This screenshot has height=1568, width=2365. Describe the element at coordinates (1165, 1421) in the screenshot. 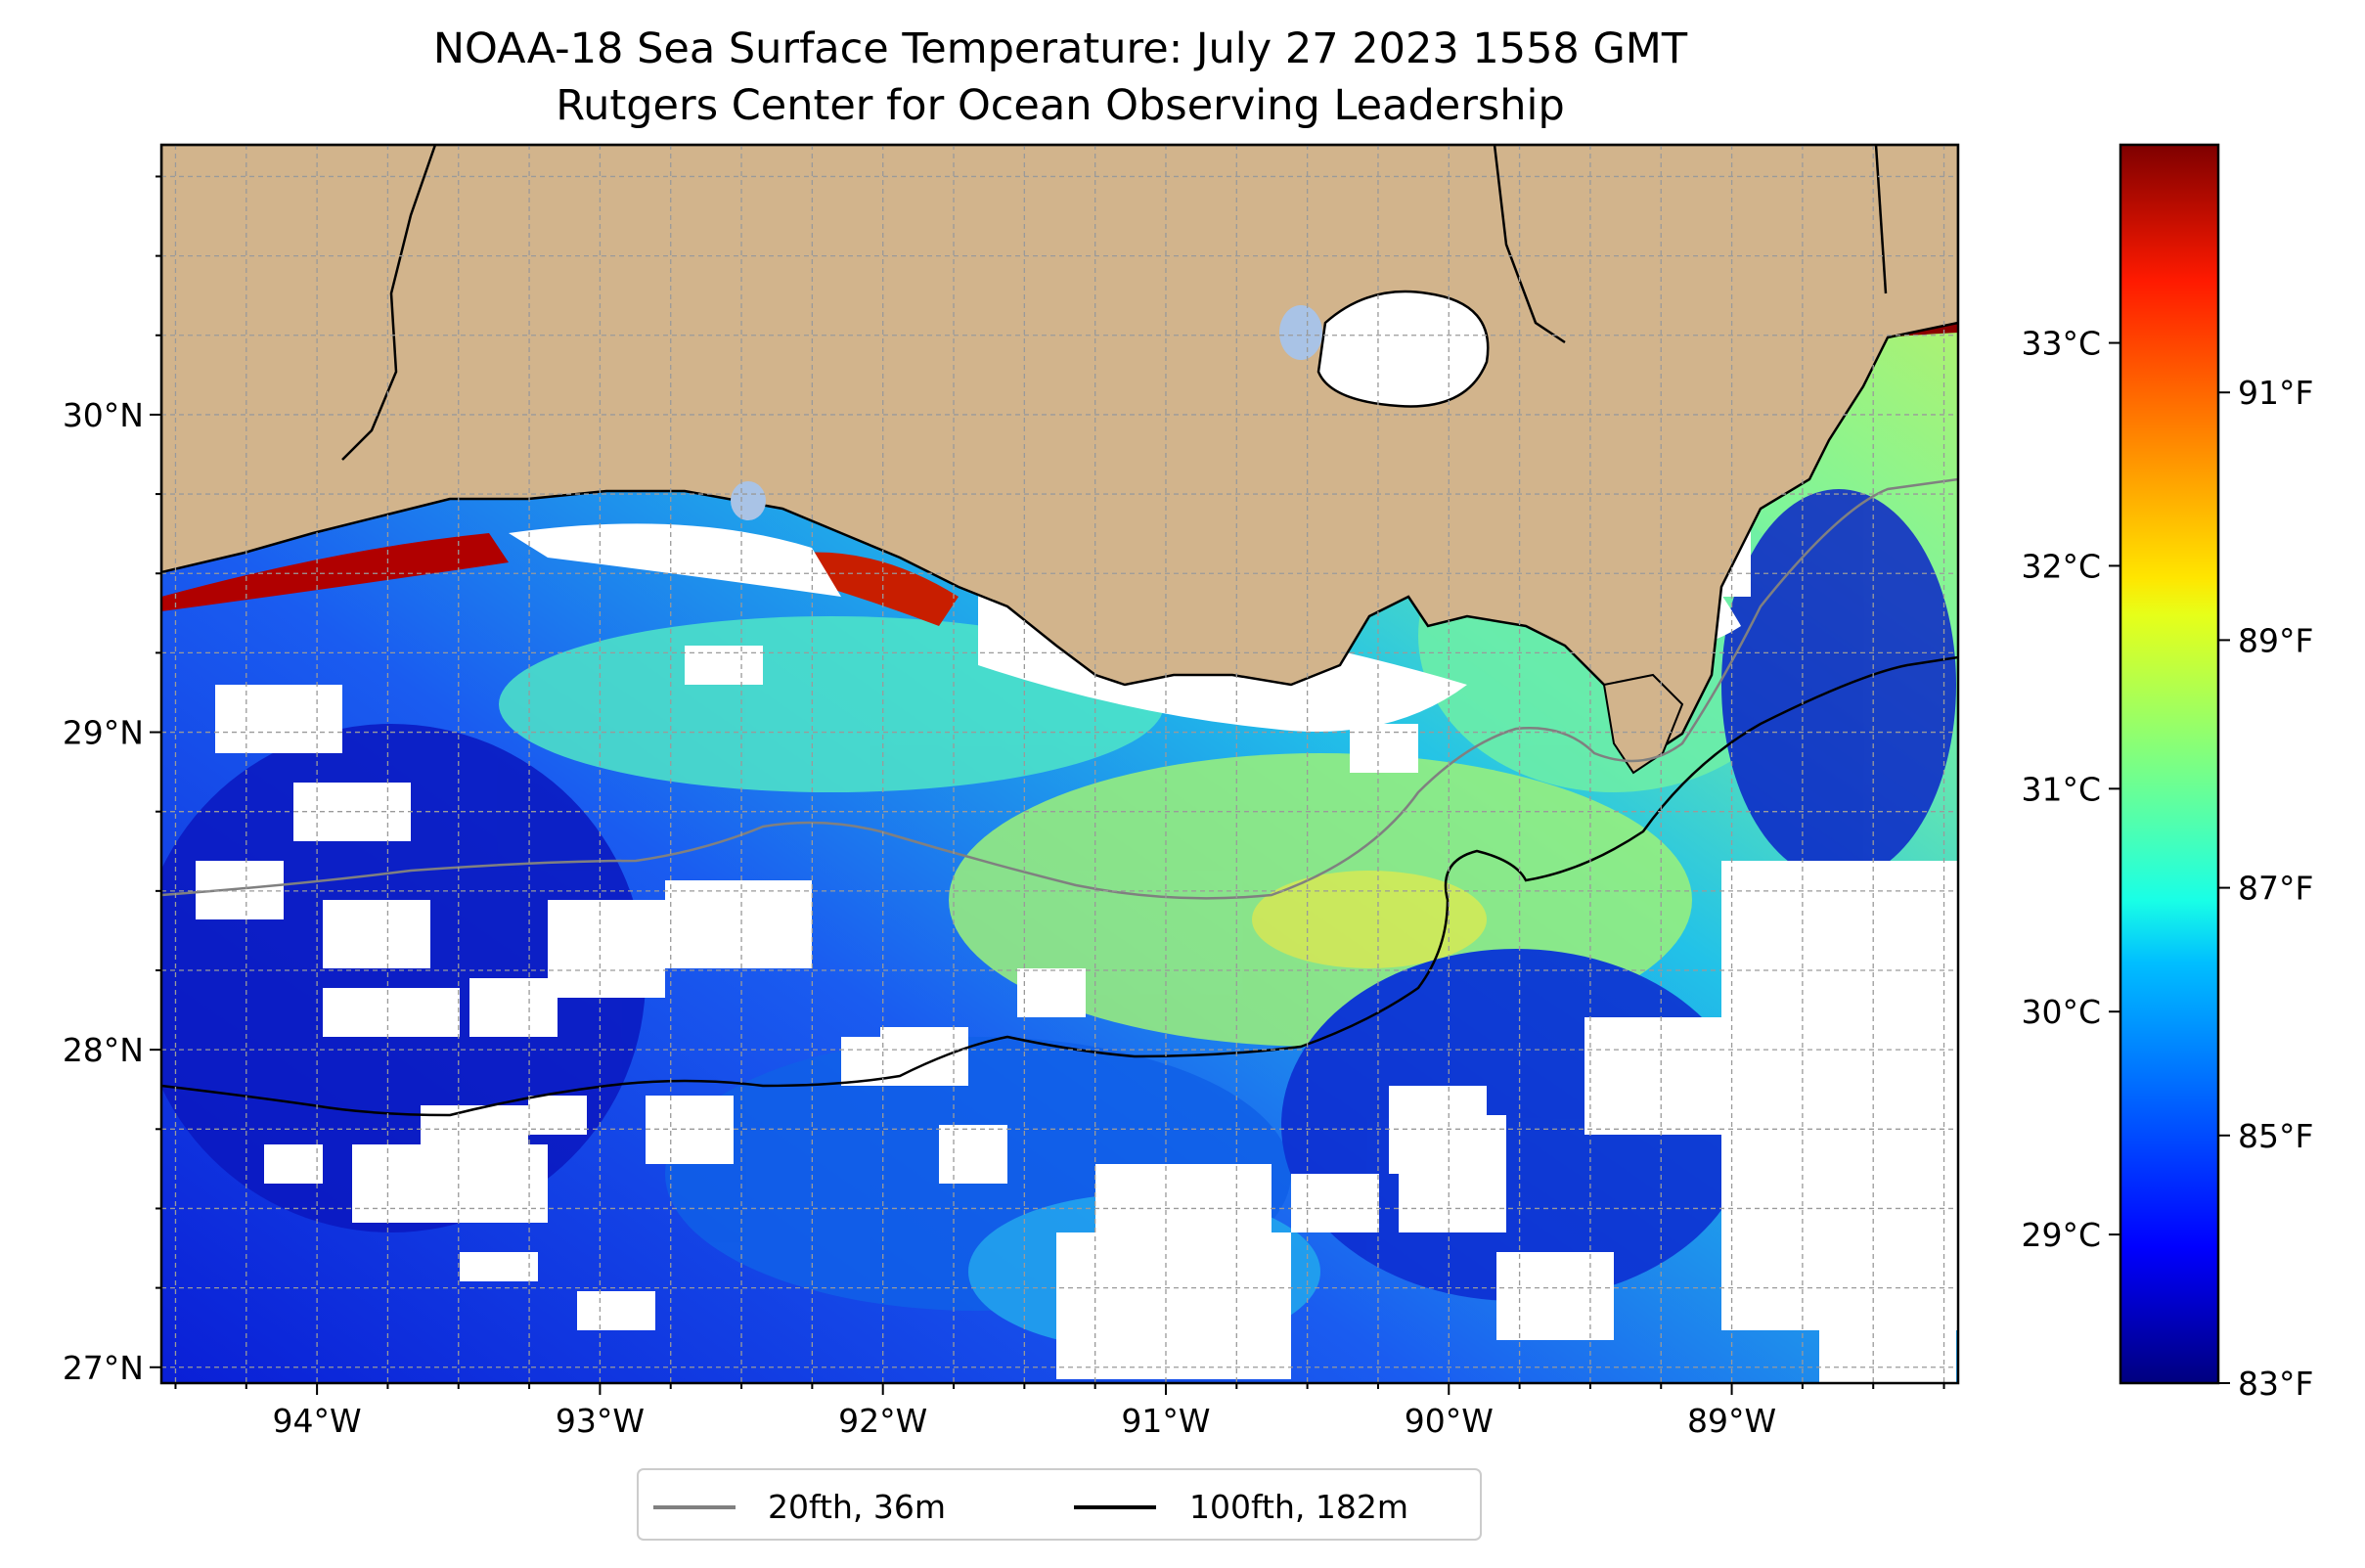

I see `lon-tick-label: 91°W` at that location.